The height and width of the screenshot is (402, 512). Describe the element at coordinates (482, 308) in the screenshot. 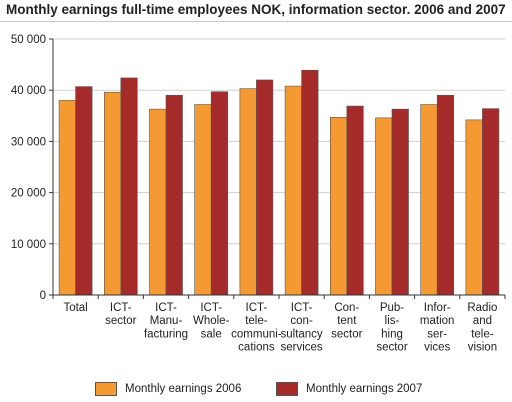

I see `x-category-label-line: Radio` at that location.